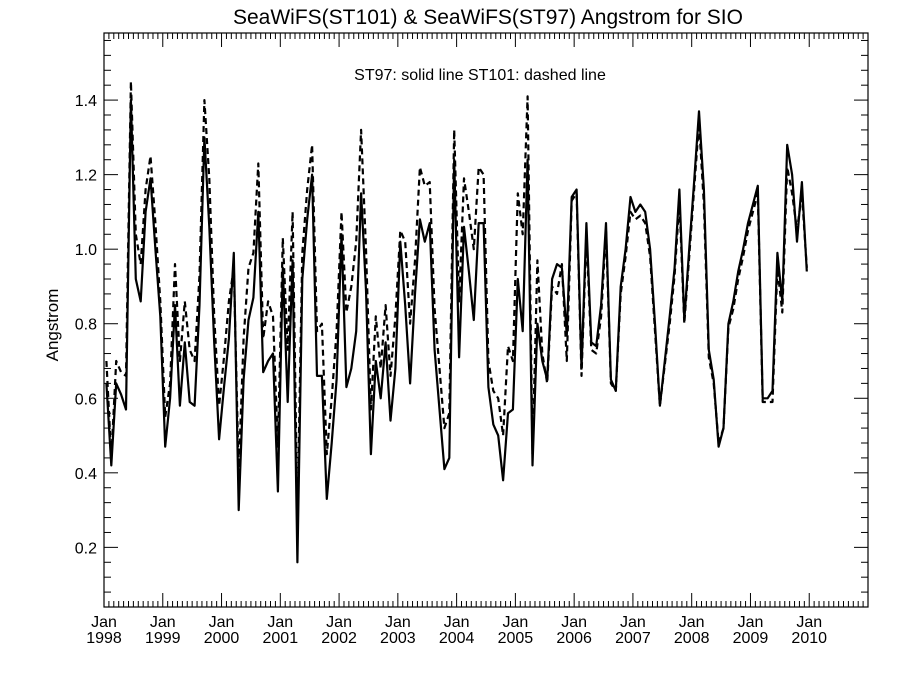  I want to click on y-tick-label: 1.4, so click(86, 101).